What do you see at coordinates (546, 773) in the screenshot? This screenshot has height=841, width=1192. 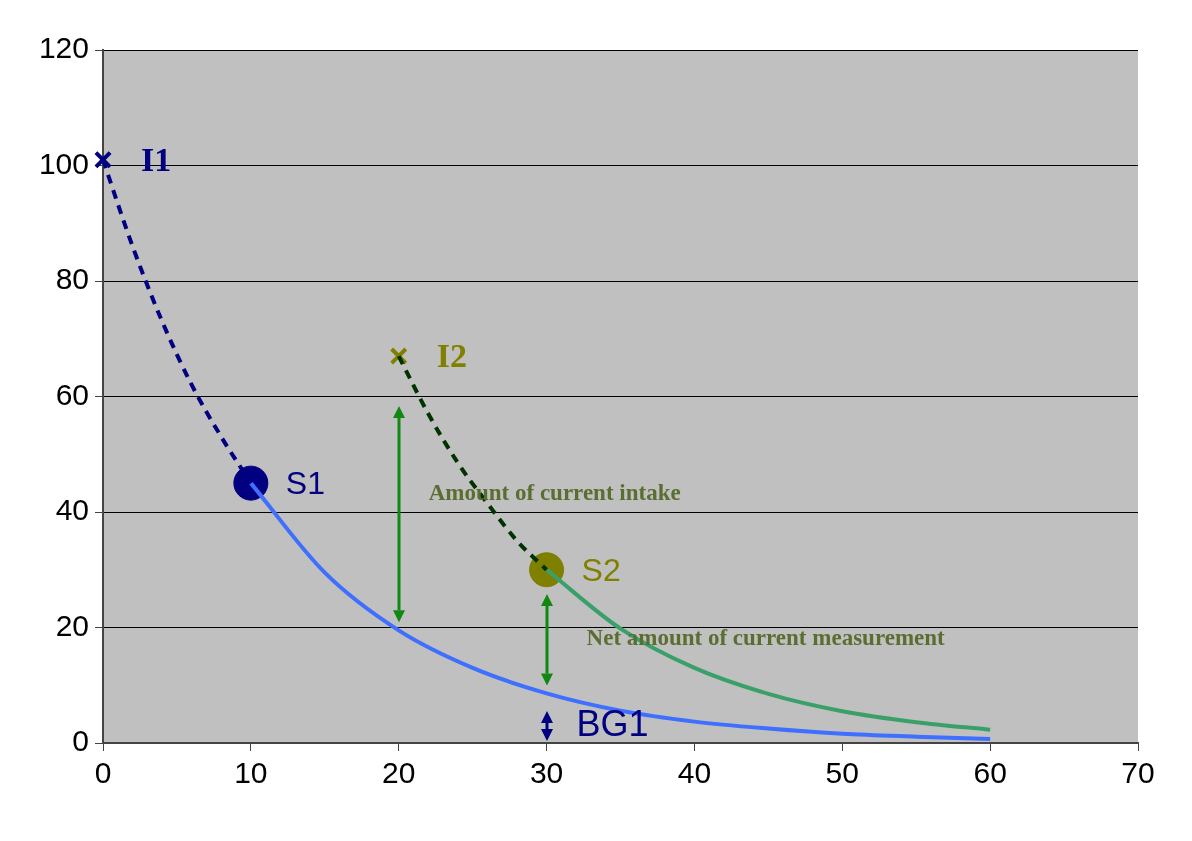 I see `x-tick-label: 30` at bounding box center [546, 773].